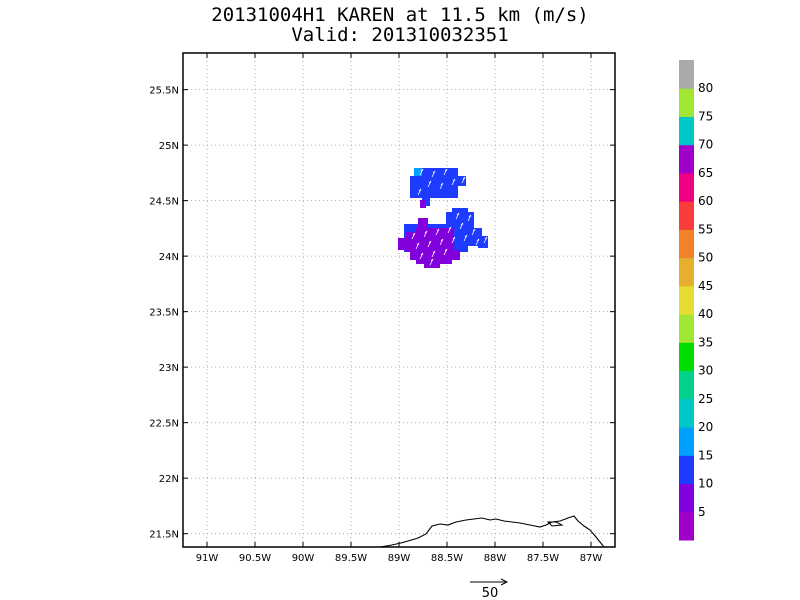 The width and height of the screenshot is (800, 600). What do you see at coordinates (164, 202) in the screenshot?
I see `lat-tick-label: 24.5N` at bounding box center [164, 202].